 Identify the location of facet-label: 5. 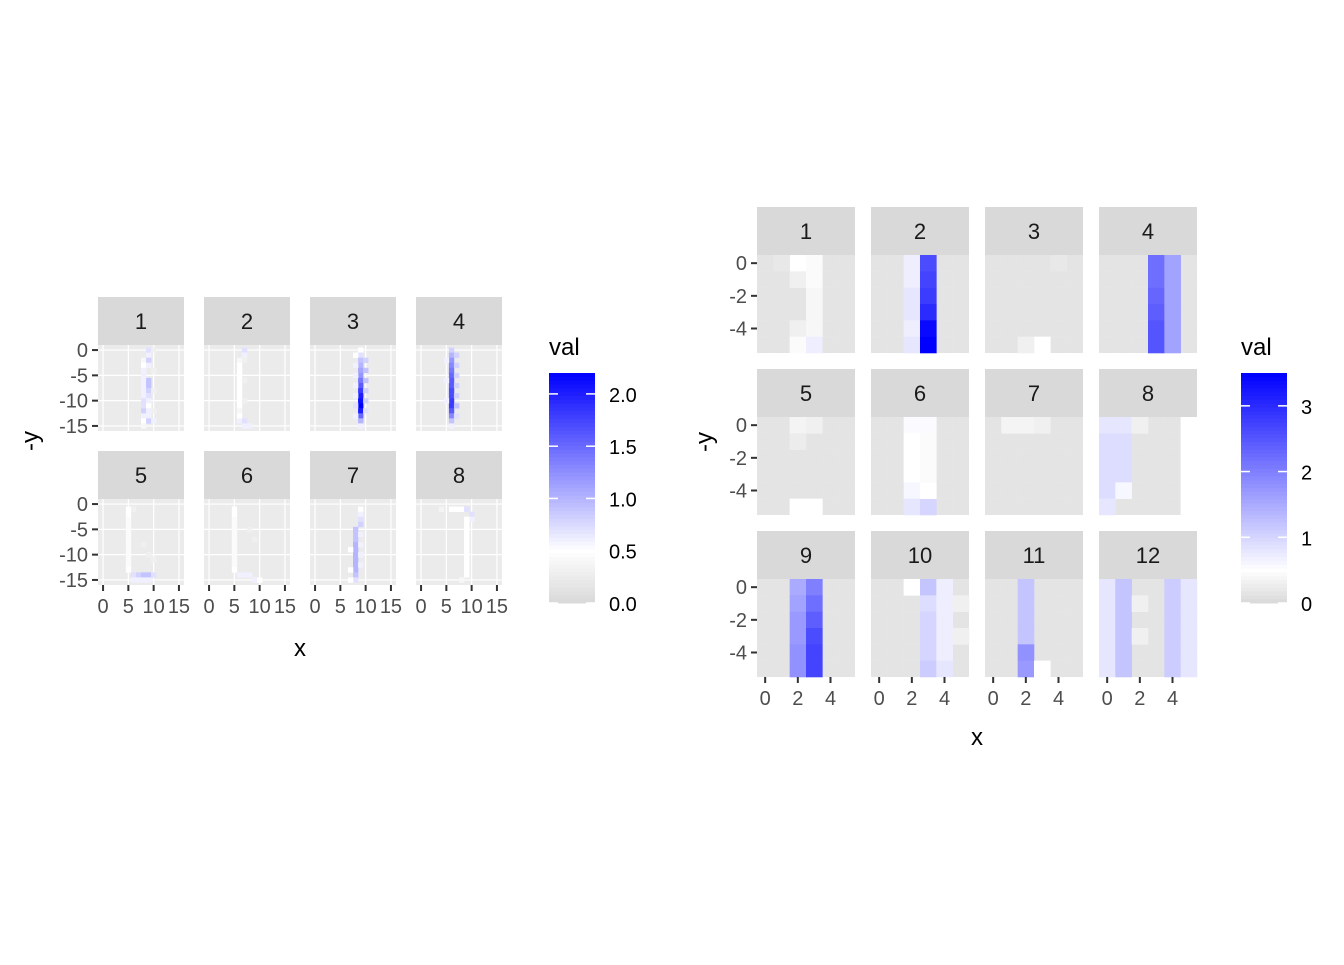
(141, 475).